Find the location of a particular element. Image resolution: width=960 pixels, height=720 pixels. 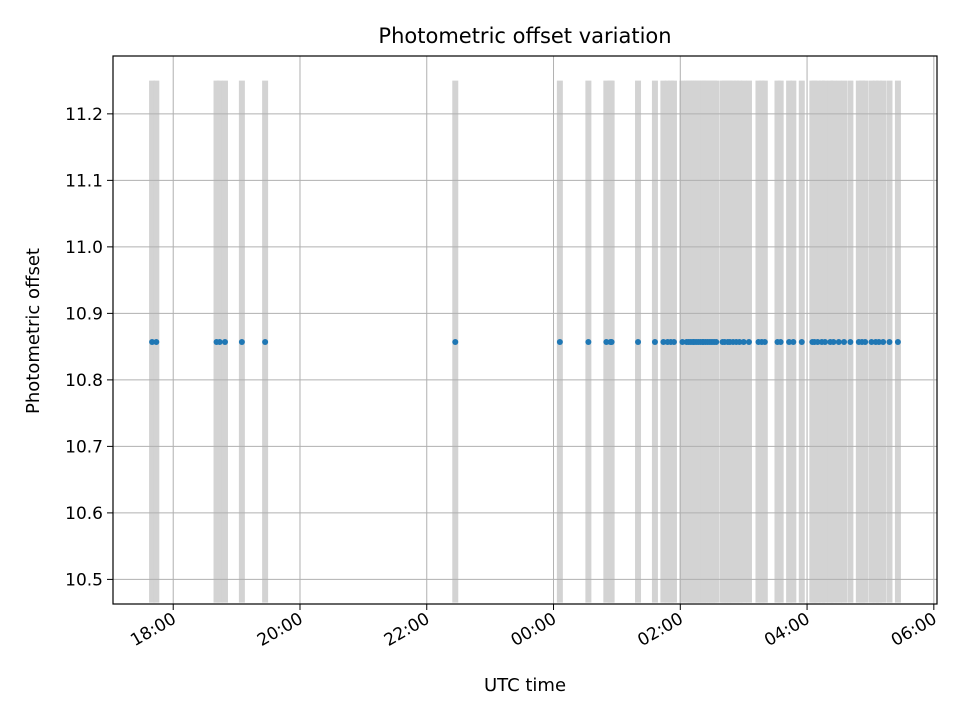

y-tick-label: 11.1 is located at coordinates (84, 181).